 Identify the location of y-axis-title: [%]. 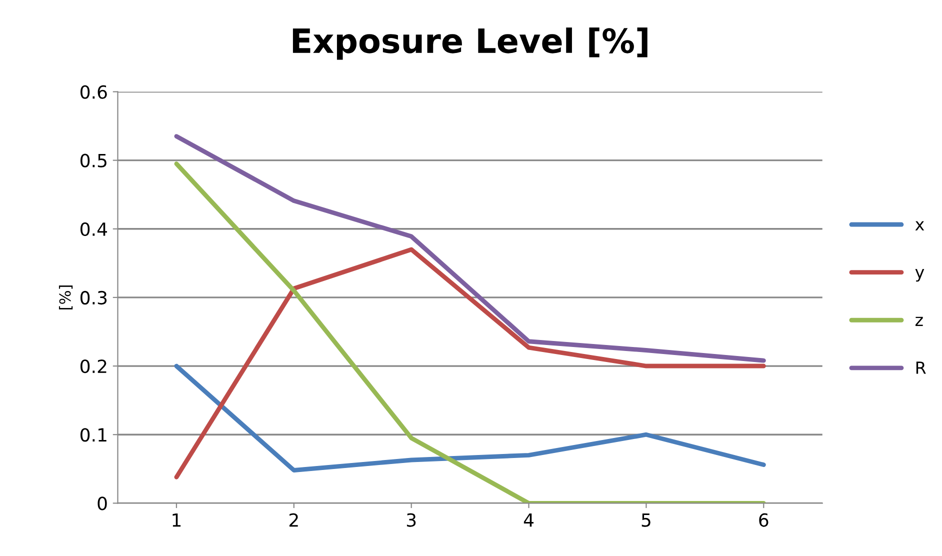
(65, 298).